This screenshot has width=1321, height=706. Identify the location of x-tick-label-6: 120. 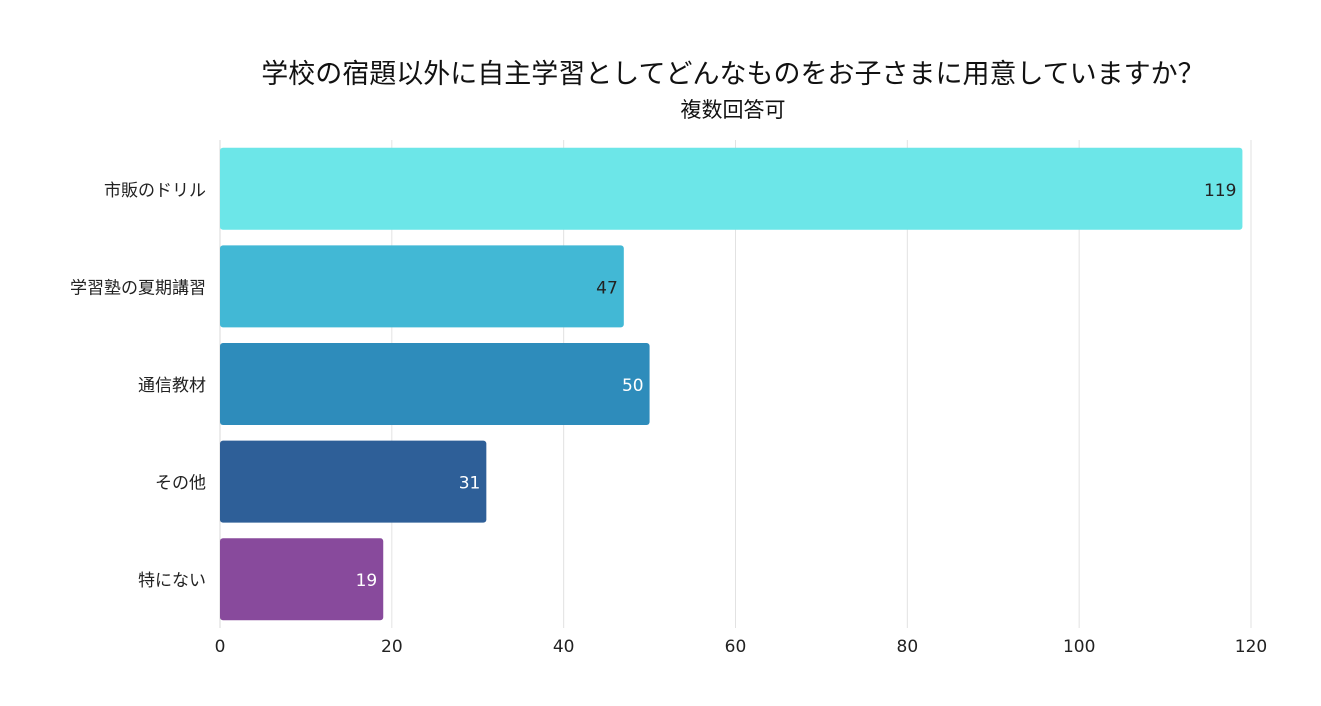
(1251, 647).